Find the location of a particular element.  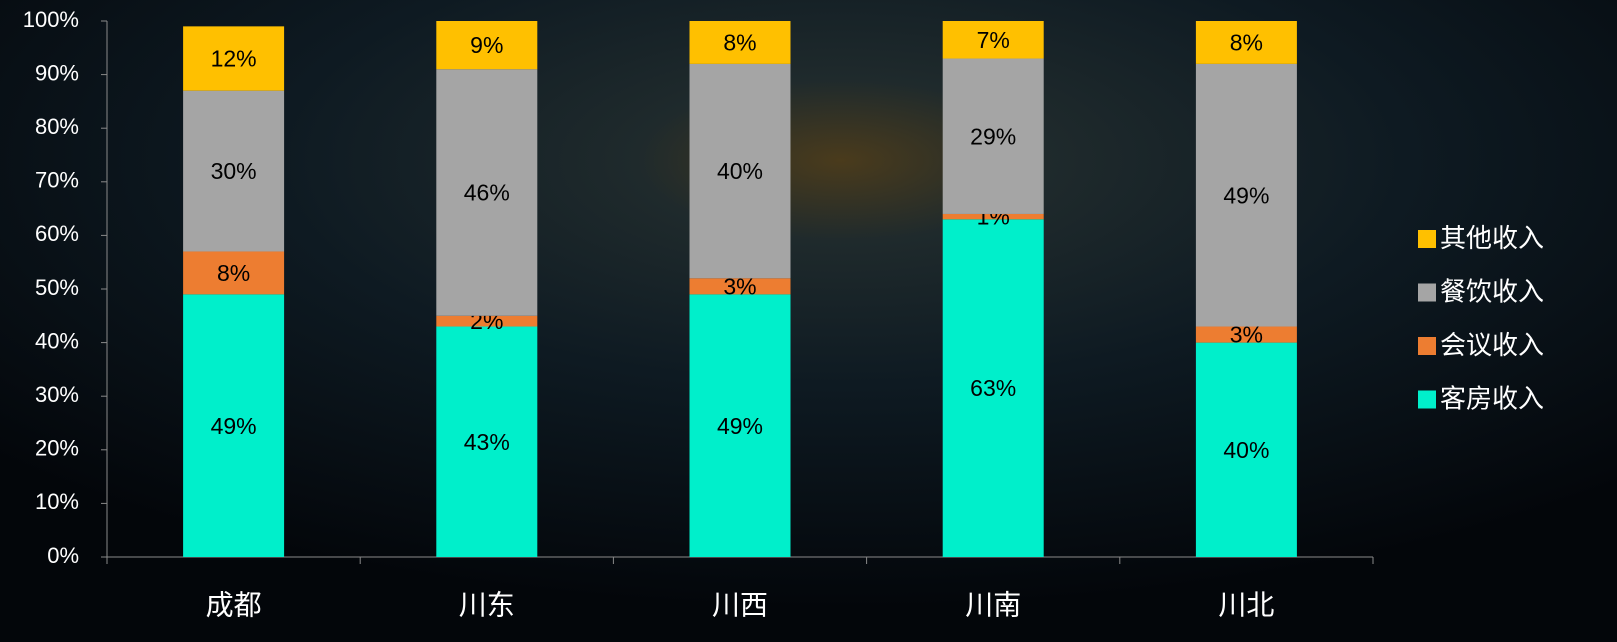

data-label: 9% is located at coordinates (486, 45).